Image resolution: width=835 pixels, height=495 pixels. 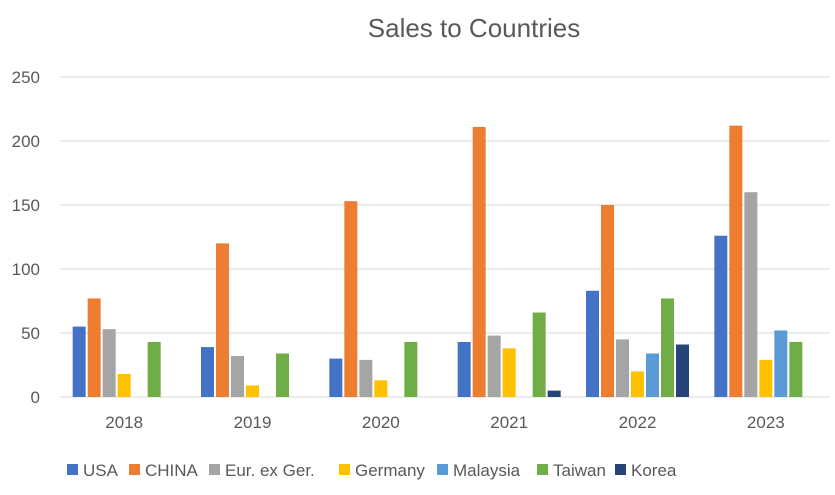 What do you see at coordinates (252, 391) in the screenshot?
I see `bar-germany-2019` at bounding box center [252, 391].